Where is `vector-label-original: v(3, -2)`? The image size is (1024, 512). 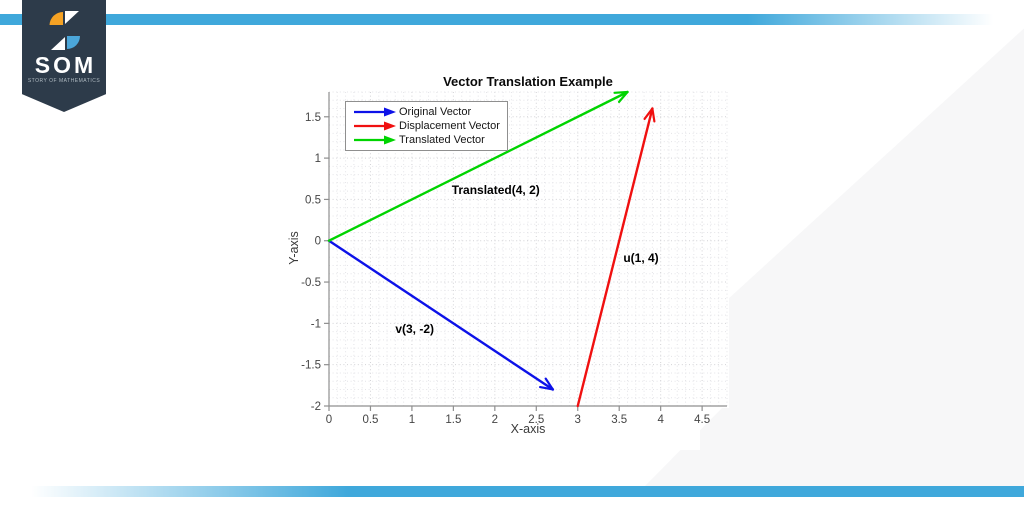
vector-label-original: v(3, -2) is located at coordinates (415, 329).